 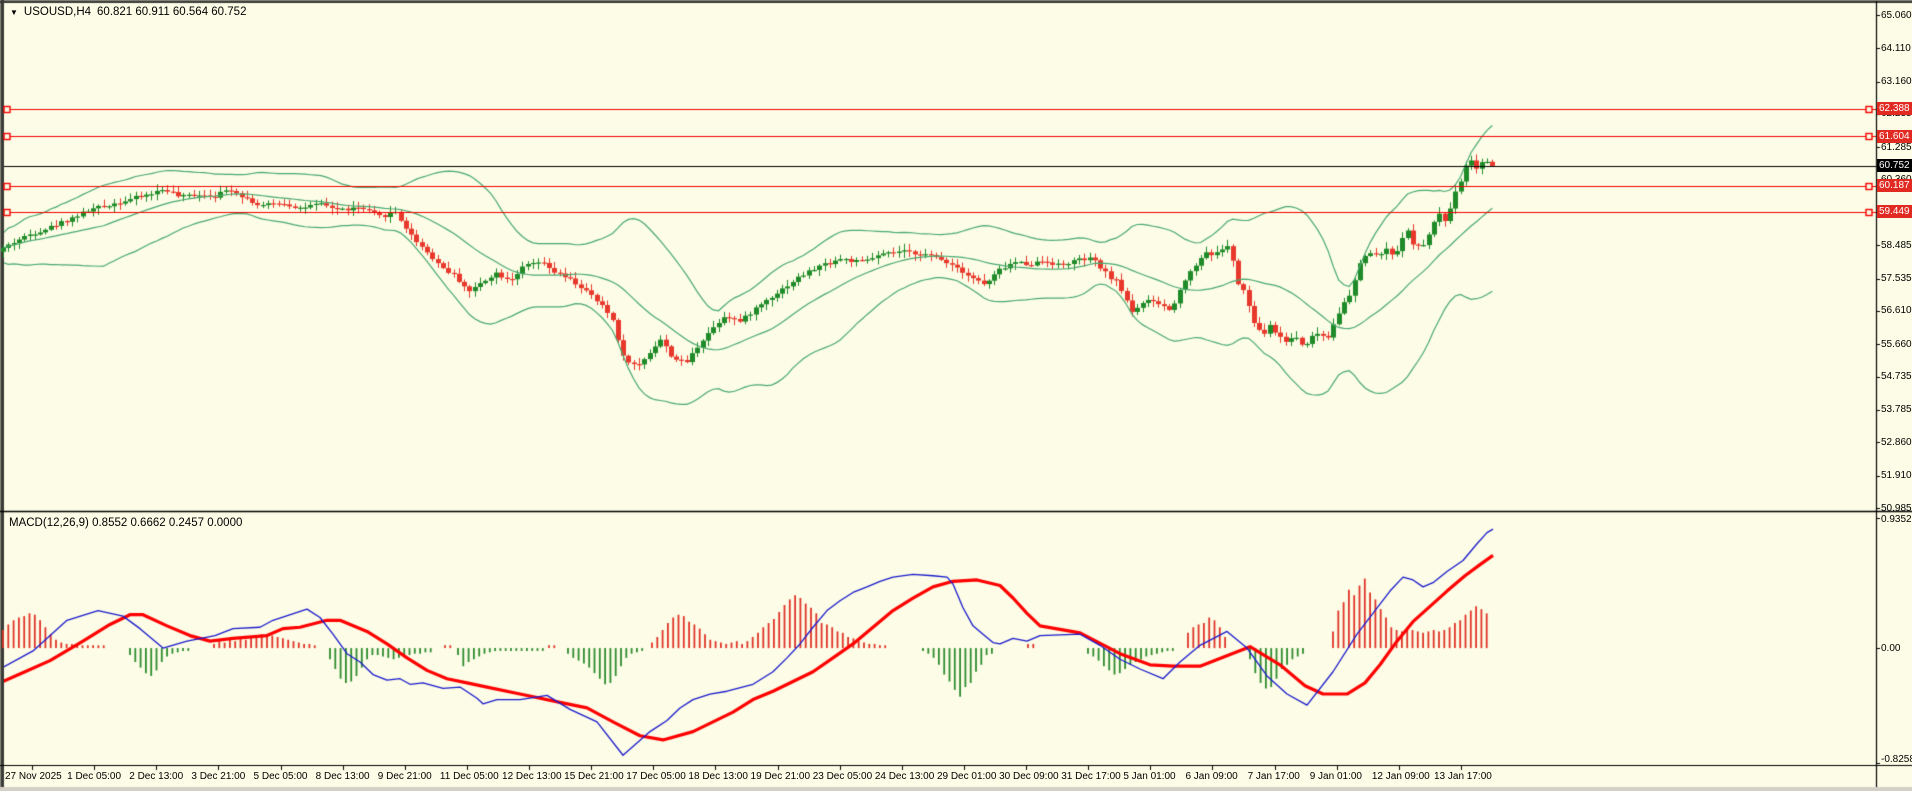 I want to click on time-tick-label: 29 Dec 01:00, so click(x=966, y=776).